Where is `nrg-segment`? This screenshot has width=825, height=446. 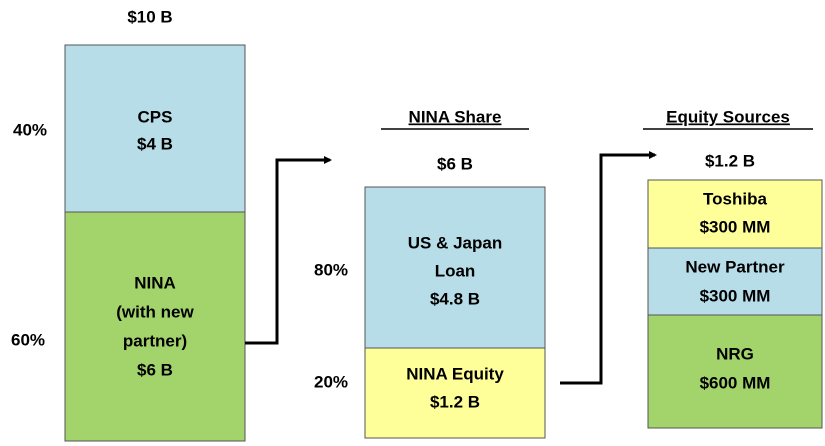 nrg-segment is located at coordinates (735, 371).